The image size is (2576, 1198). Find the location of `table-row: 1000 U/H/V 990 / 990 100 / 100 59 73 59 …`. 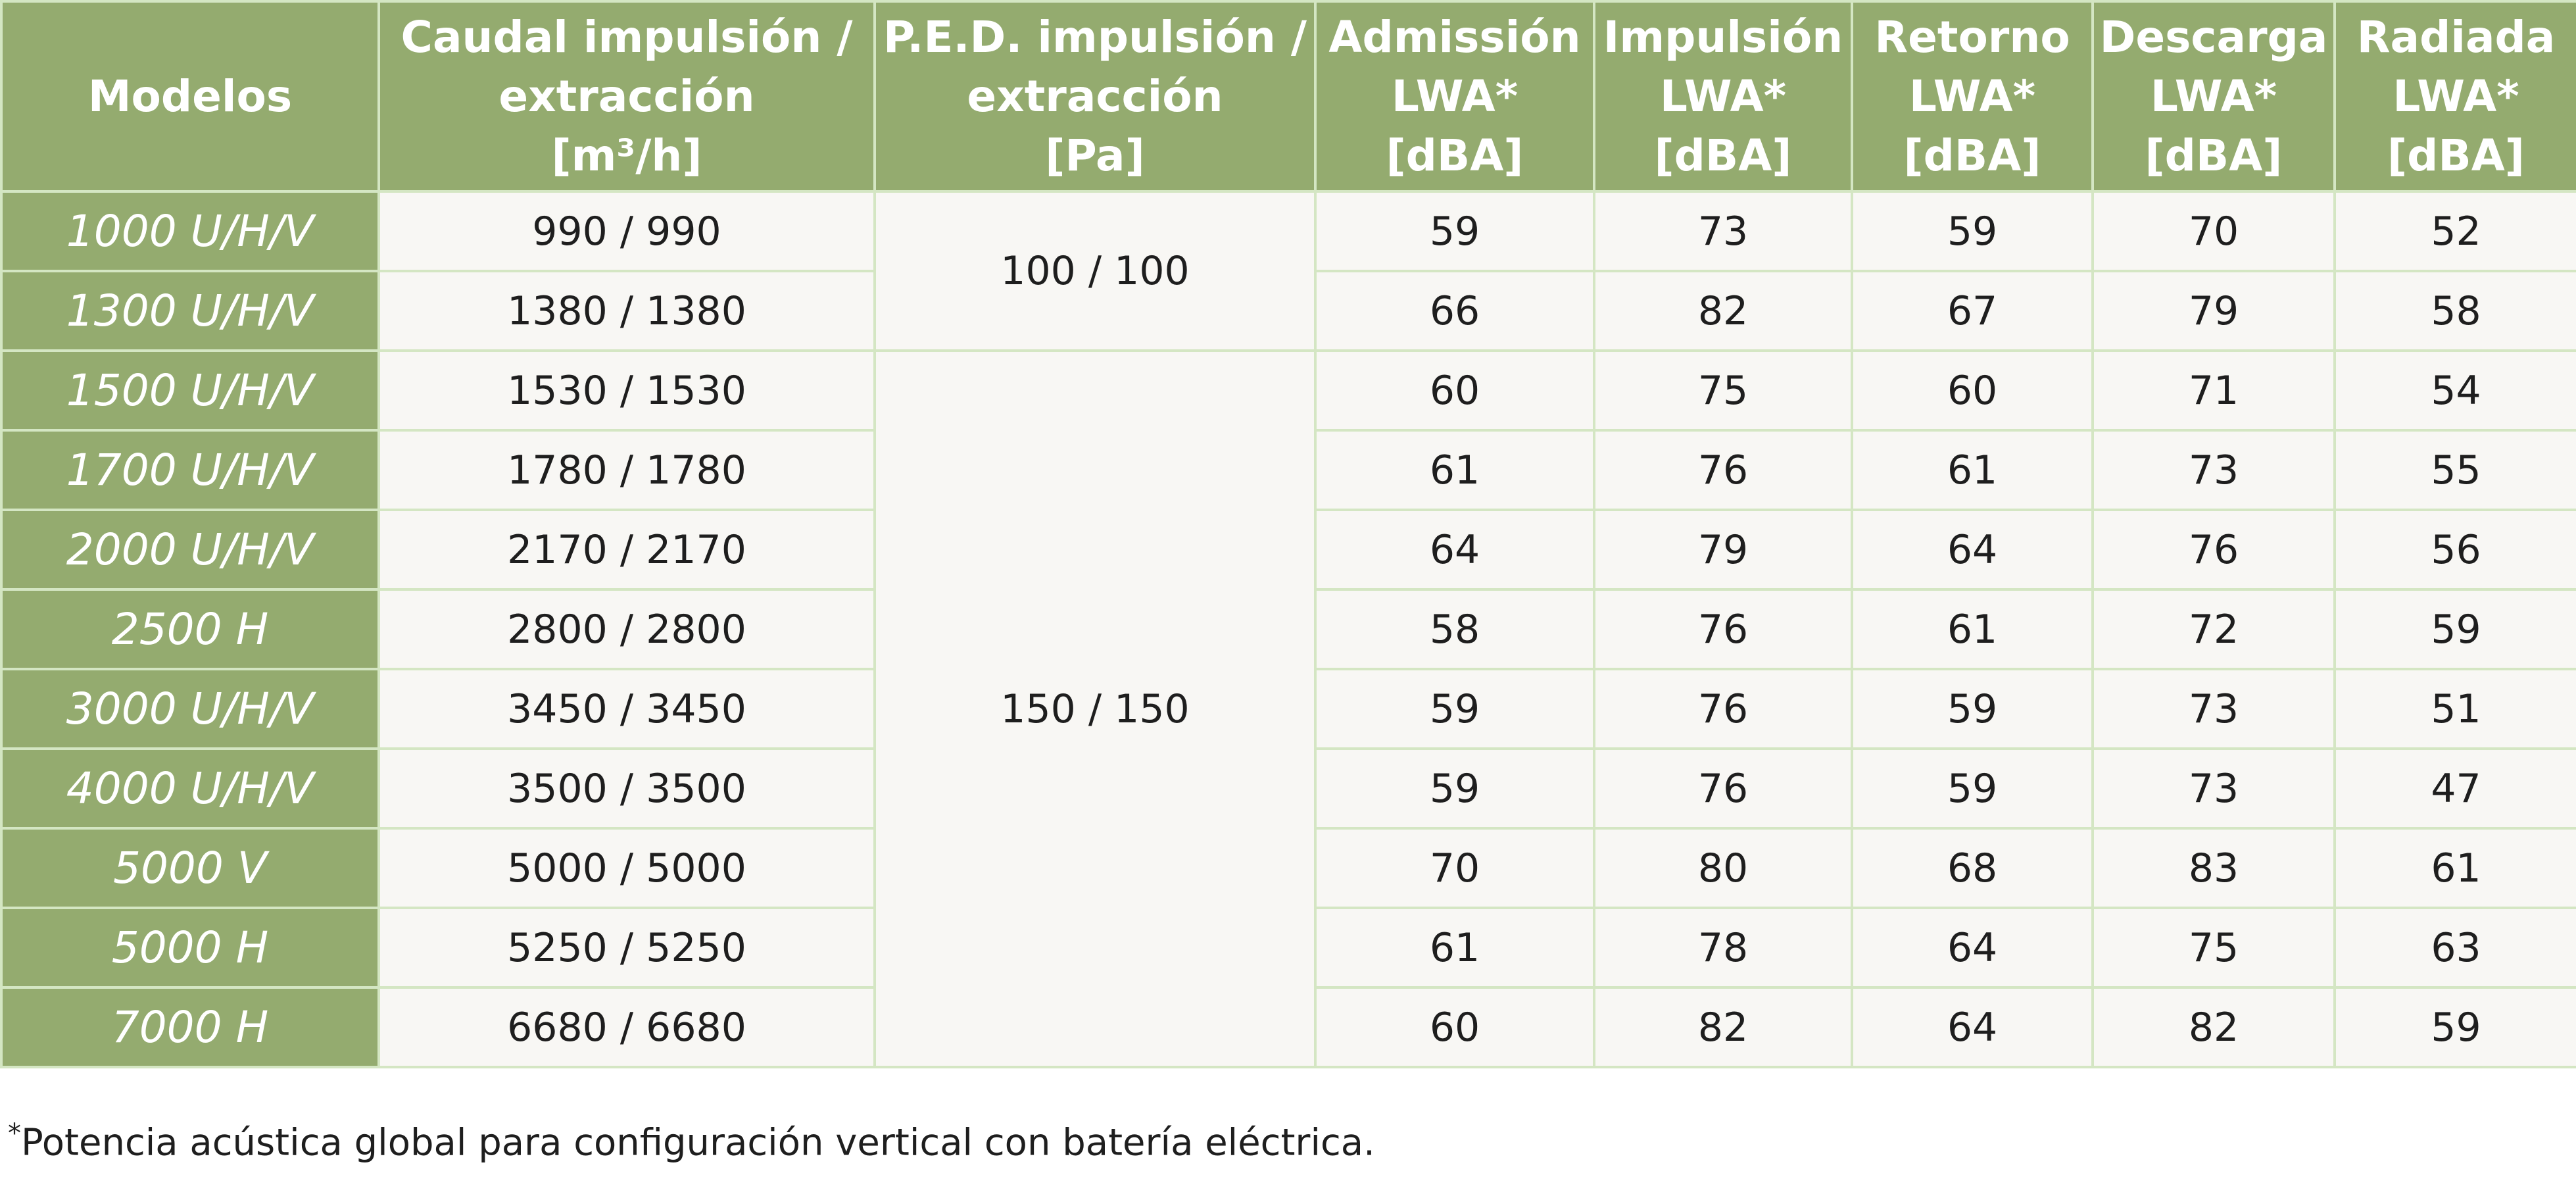

table-row: 1000 U/H/V 990 / 990 100 / 100 59 73 59 … is located at coordinates (1288, 271).